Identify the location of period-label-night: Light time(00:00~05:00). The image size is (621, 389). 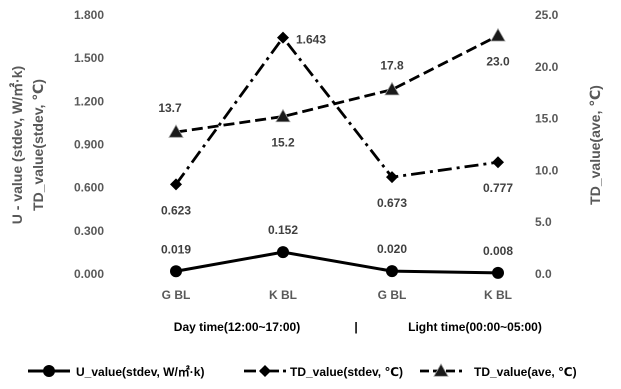
(475, 327).